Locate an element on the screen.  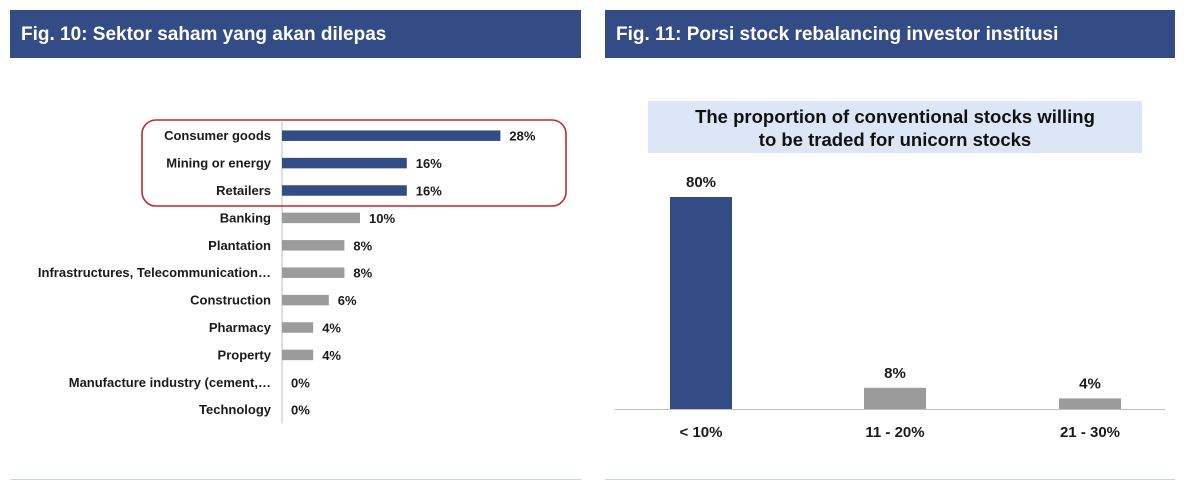
category-label: 21 - 30% is located at coordinates (1090, 432).